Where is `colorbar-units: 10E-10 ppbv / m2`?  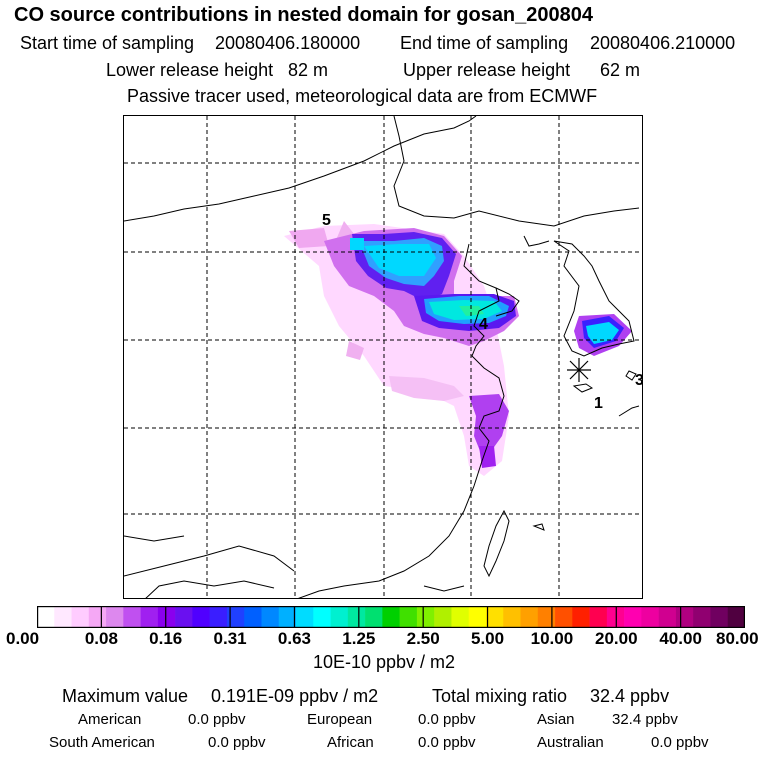
colorbar-units: 10E-10 ppbv / m2 is located at coordinates (384, 662).